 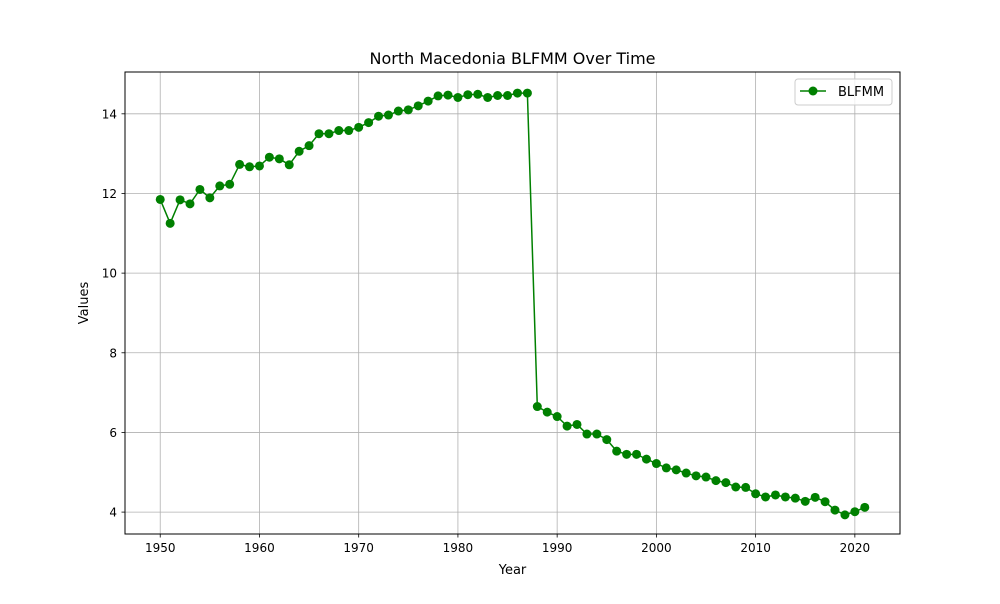 What do you see at coordinates (358, 548) in the screenshot?
I see `x-tick-label: 1970` at bounding box center [358, 548].